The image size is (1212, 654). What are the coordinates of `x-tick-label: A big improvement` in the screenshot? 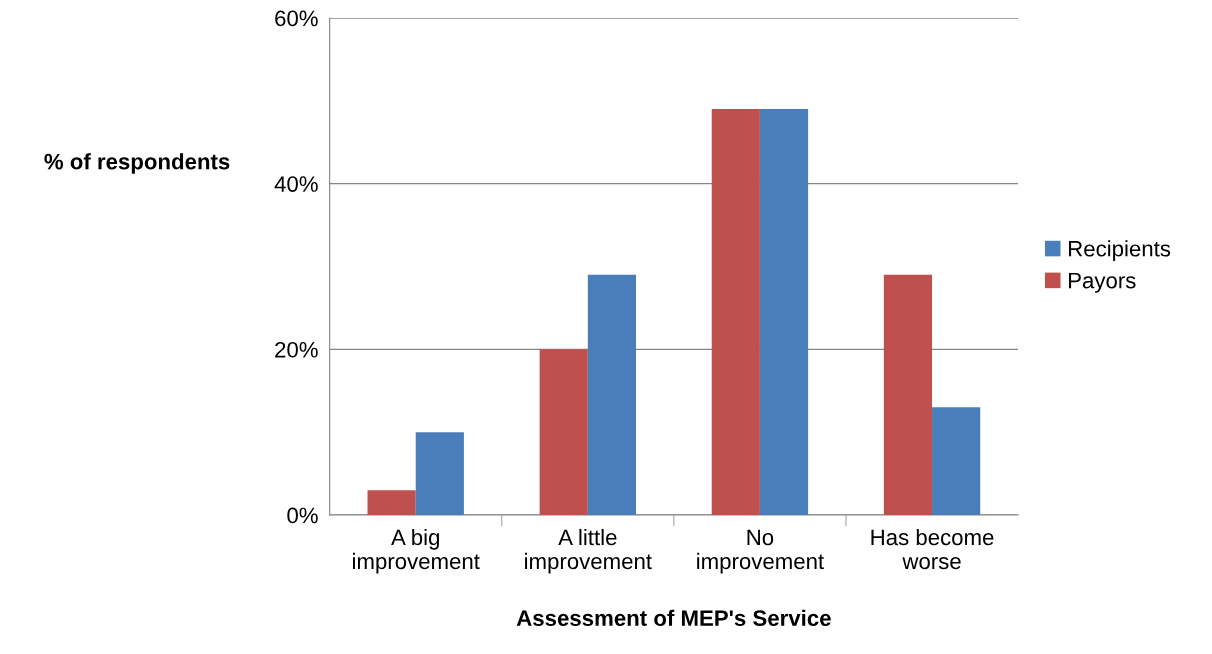 It's located at (416, 551).